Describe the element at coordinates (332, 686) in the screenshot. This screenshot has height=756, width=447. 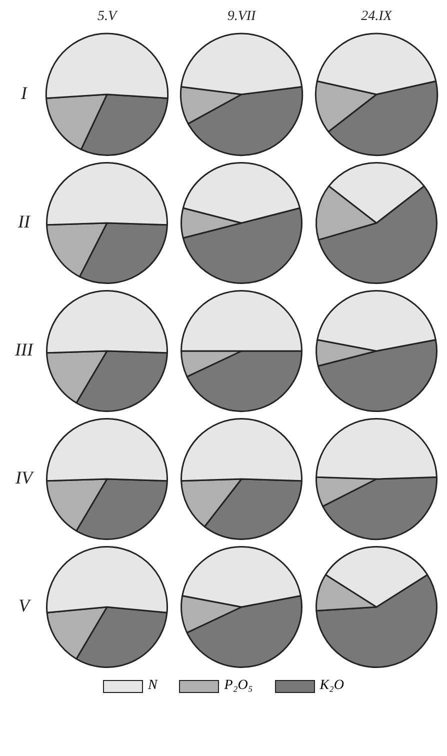
I see `legend-label: K₂O` at that location.